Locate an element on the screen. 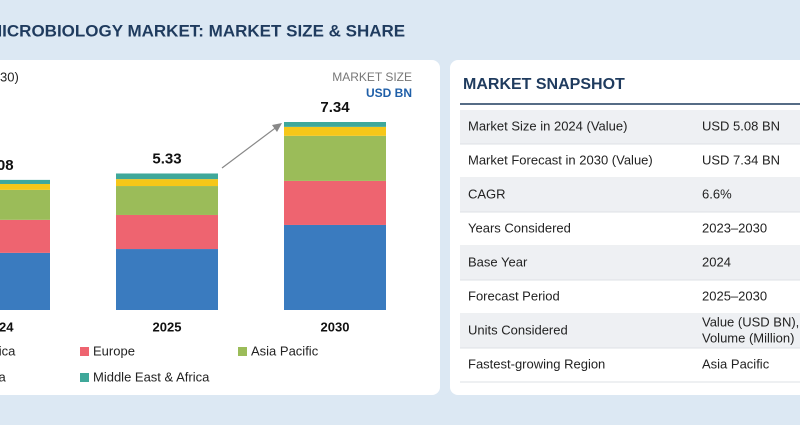  x-tick-label: 2030 is located at coordinates (335, 326).